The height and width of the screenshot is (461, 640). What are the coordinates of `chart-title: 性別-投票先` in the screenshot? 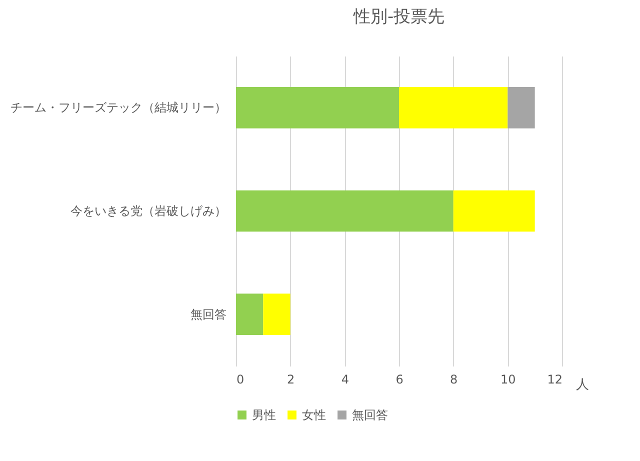 It's located at (398, 17).